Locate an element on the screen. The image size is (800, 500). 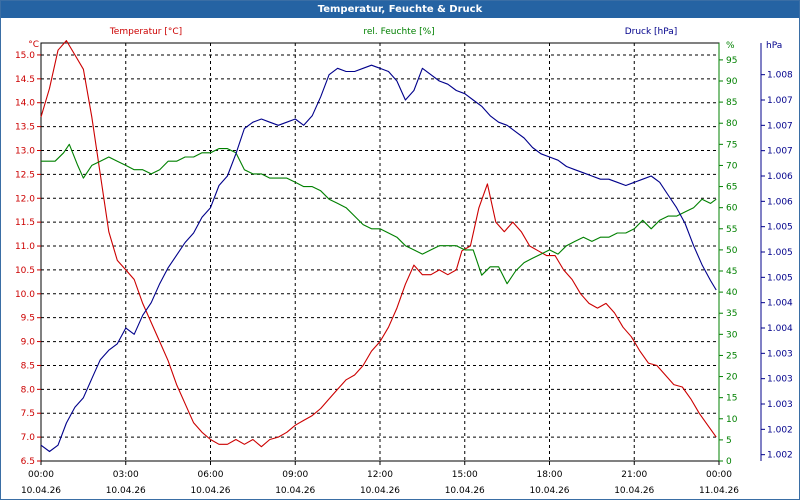
temperature-tick-label: 11.5 is located at coordinates (25, 223).